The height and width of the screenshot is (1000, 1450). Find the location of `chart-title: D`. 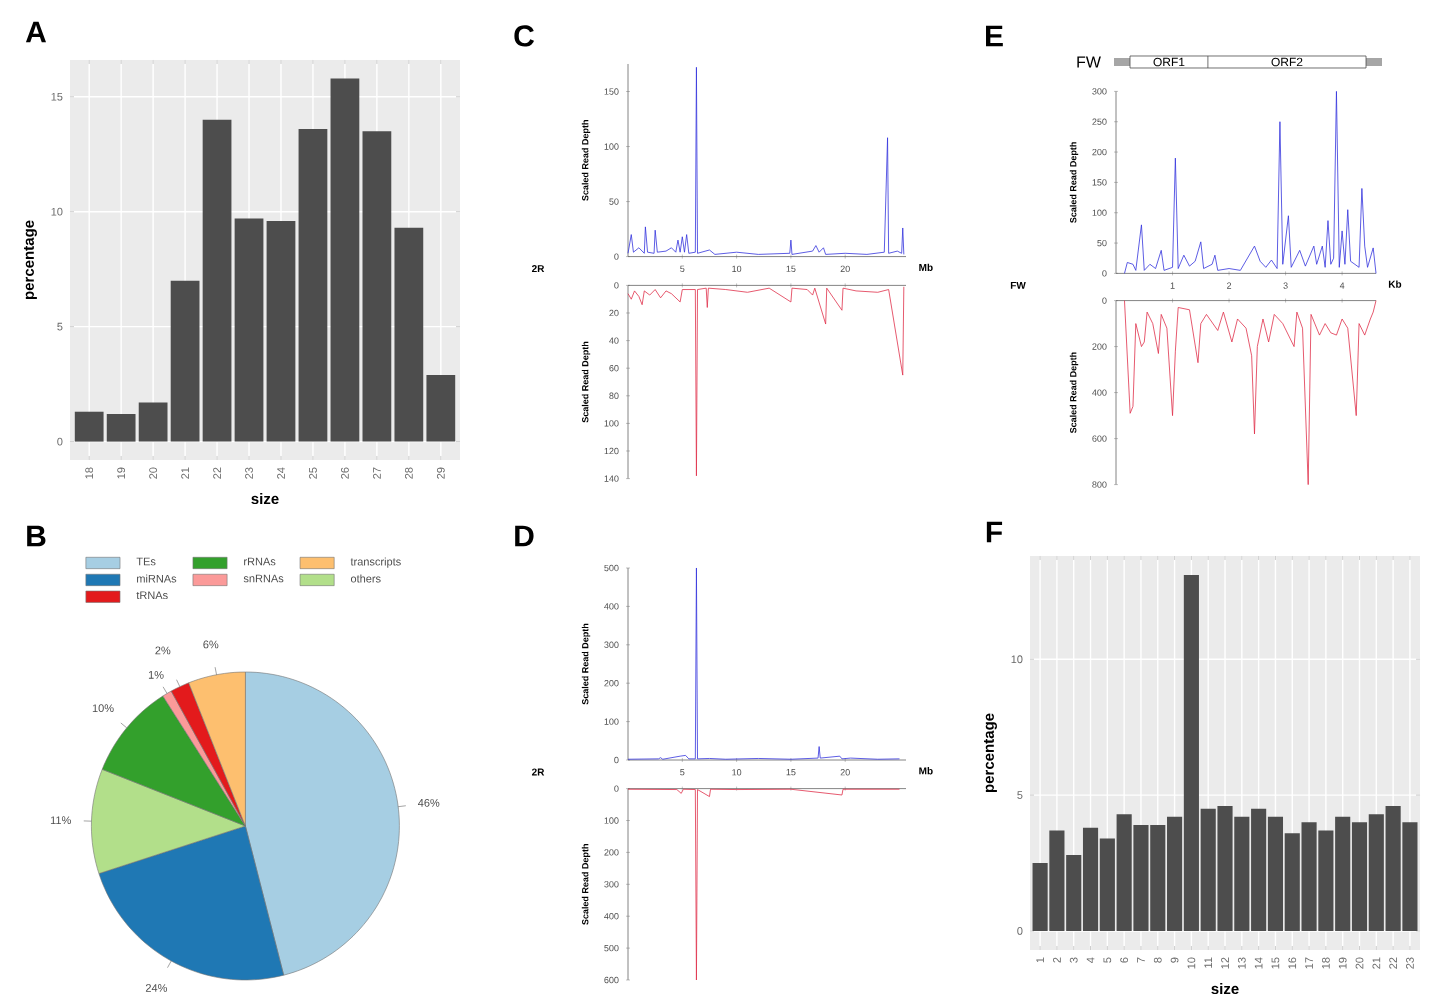

chart-title: D is located at coordinates (524, 535).